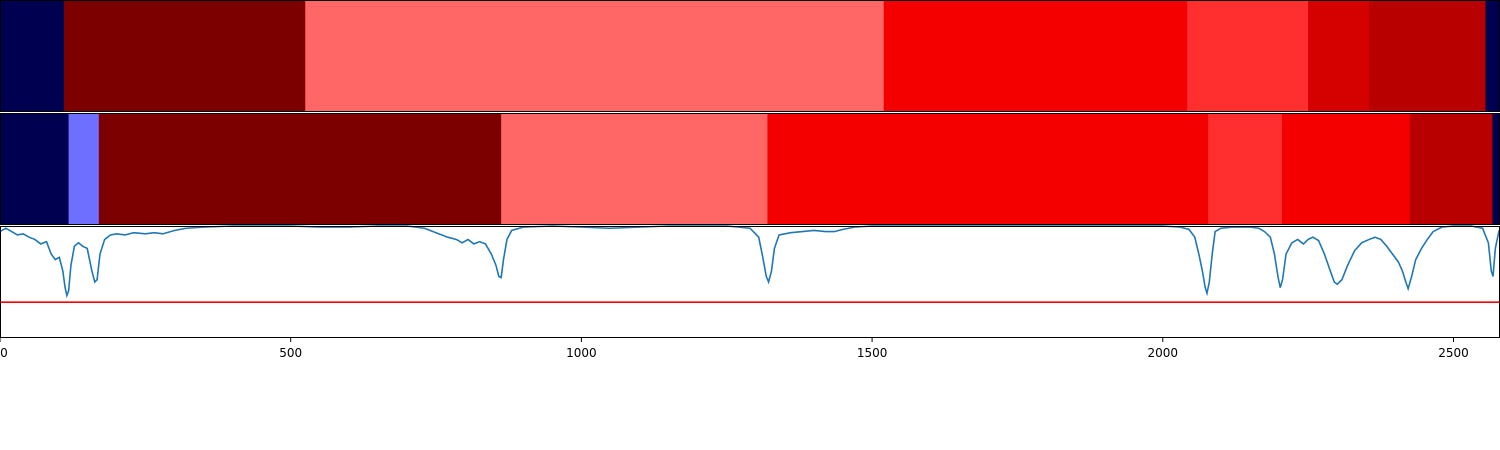 The width and height of the screenshot is (1500, 450). I want to click on x-axis: 0 500 1000 1500 2000 2500, so click(734, 349).